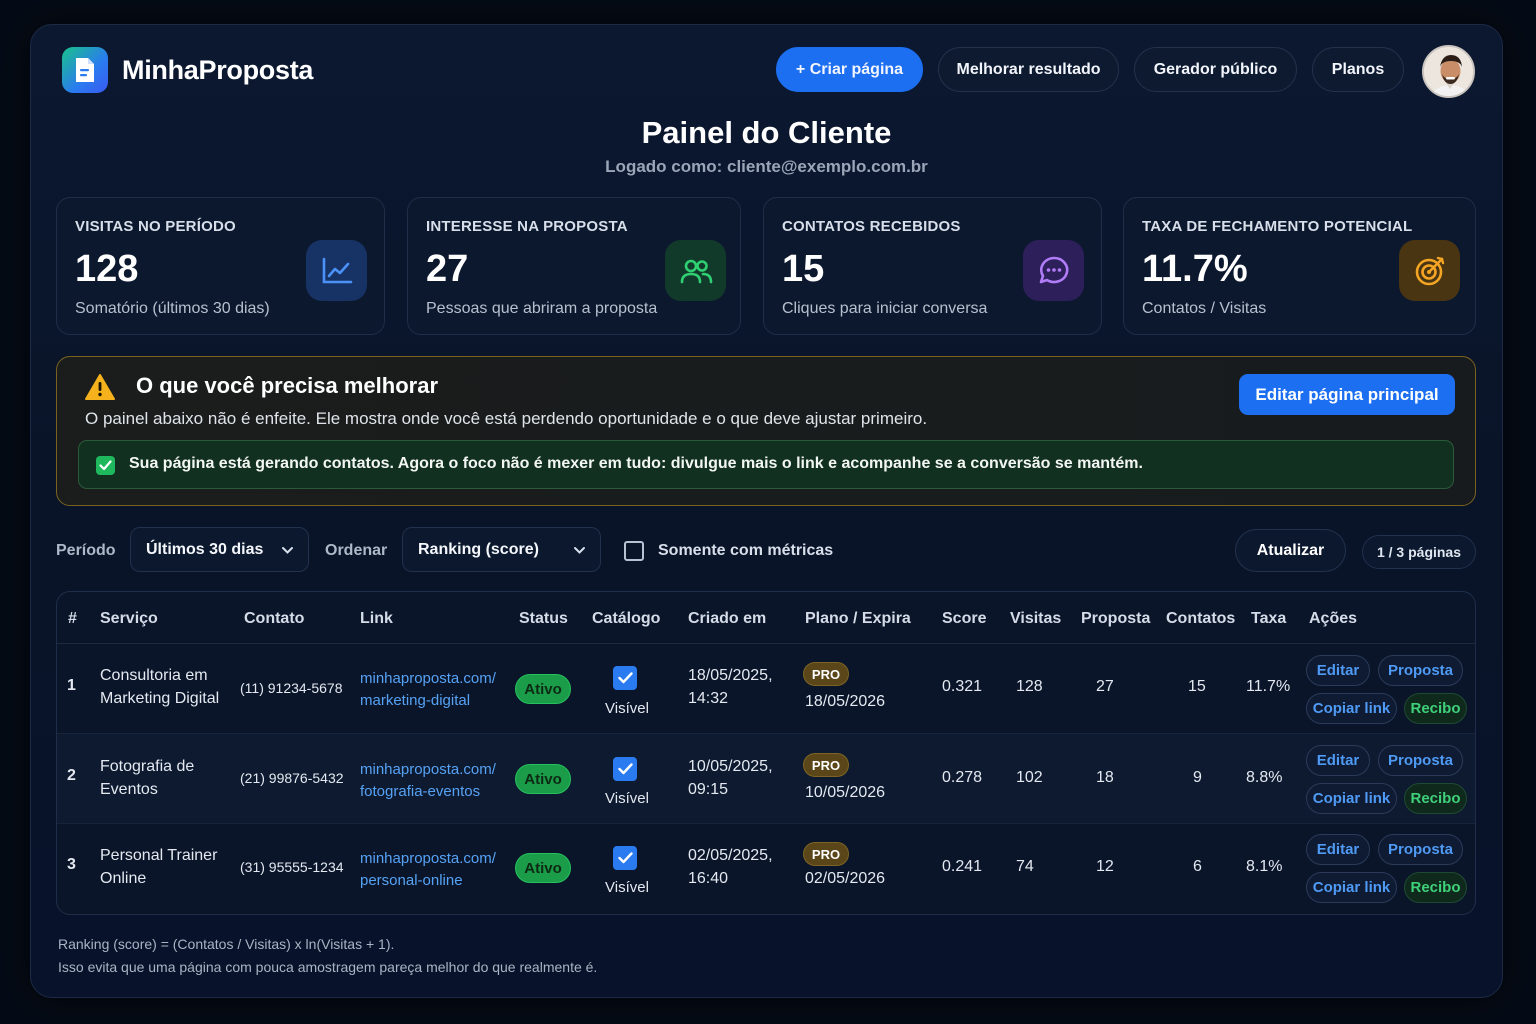  What do you see at coordinates (766, 166) in the screenshot?
I see `logged-in-as: Logado como: cliente@exemplo.com.br` at bounding box center [766, 166].